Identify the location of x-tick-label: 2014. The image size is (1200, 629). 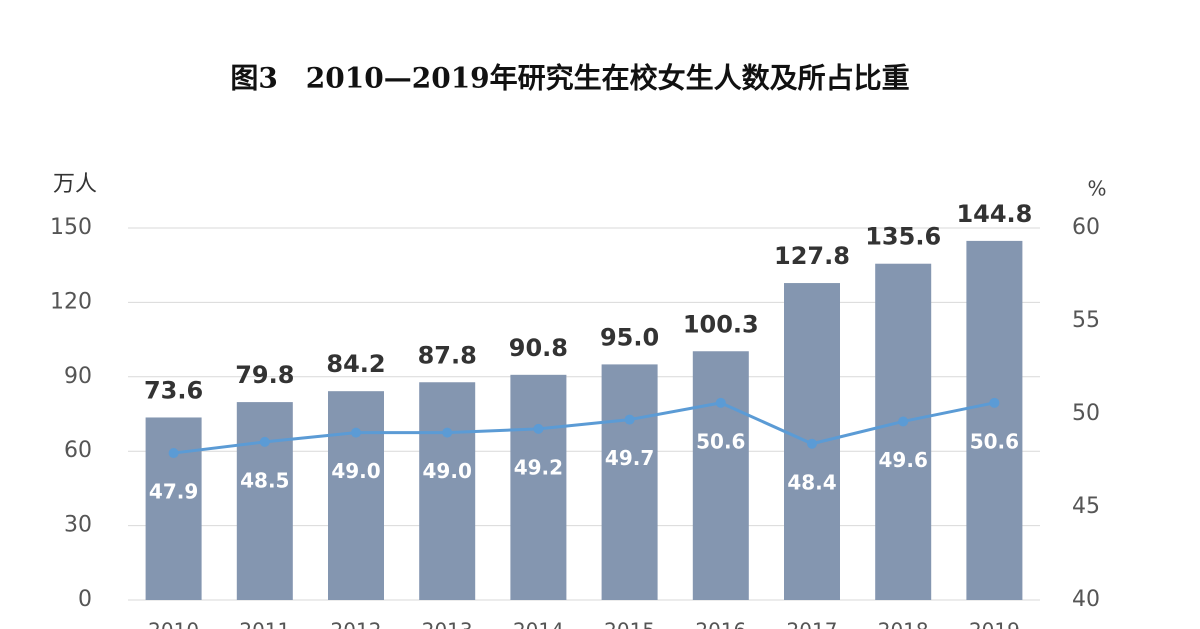
(538, 624).